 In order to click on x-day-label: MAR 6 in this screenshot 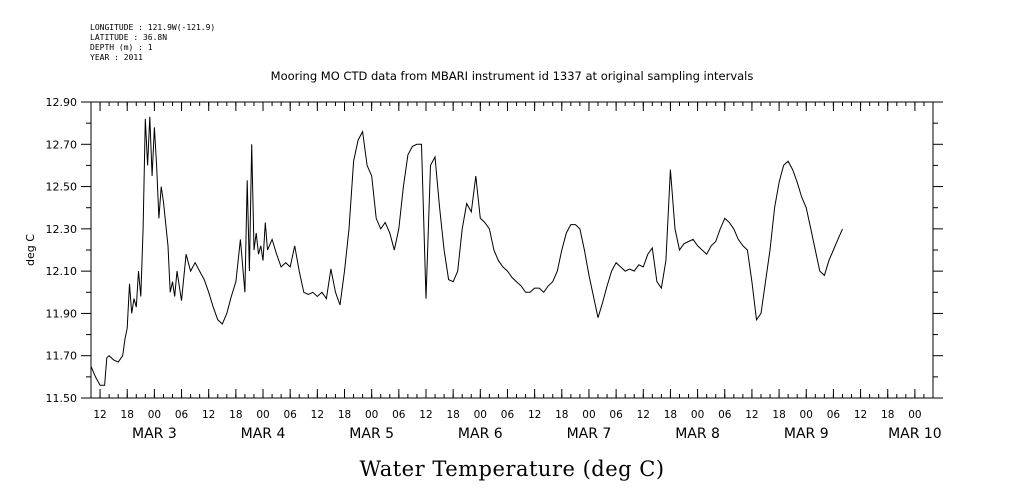, I will do `click(480, 434)`.